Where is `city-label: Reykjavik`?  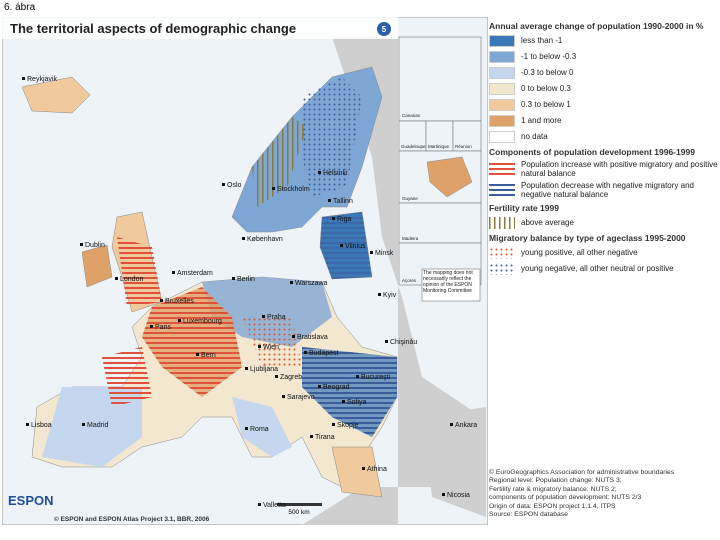
city-label: Reykjavik is located at coordinates (42, 79).